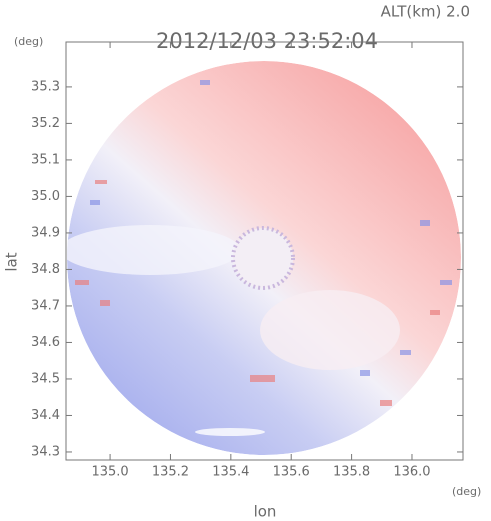 This screenshot has height=521, width=491. I want to click on x-tick-label: 135.4, so click(230, 472).